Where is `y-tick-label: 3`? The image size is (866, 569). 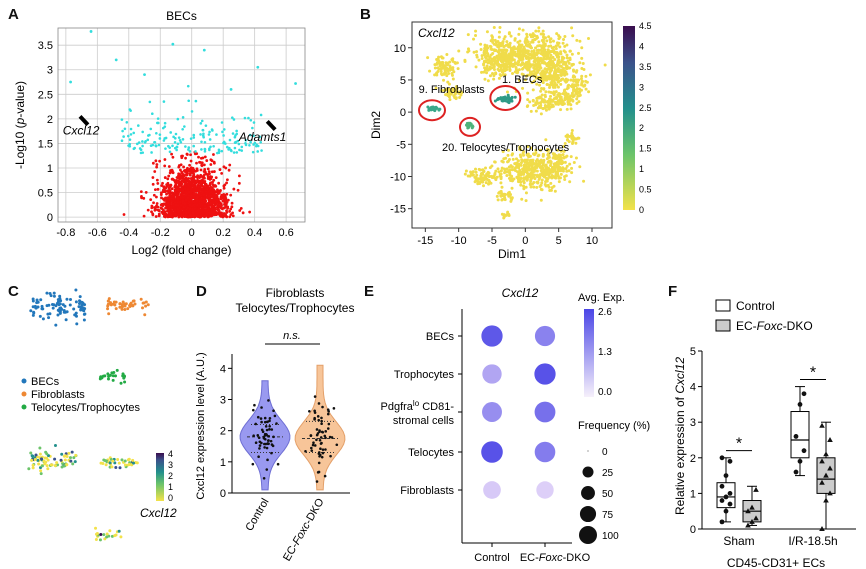
y-tick-label: 3 is located at coordinates (223, 401).